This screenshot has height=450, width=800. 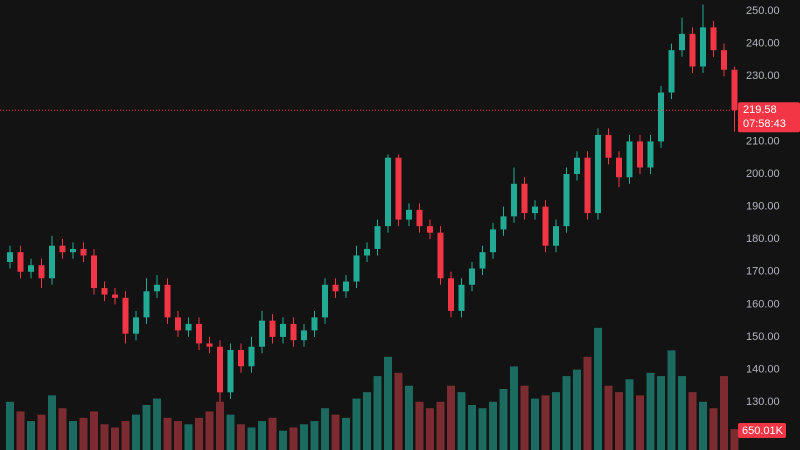 What do you see at coordinates (763, 141) in the screenshot?
I see `y-tick-label: 210.00` at bounding box center [763, 141].